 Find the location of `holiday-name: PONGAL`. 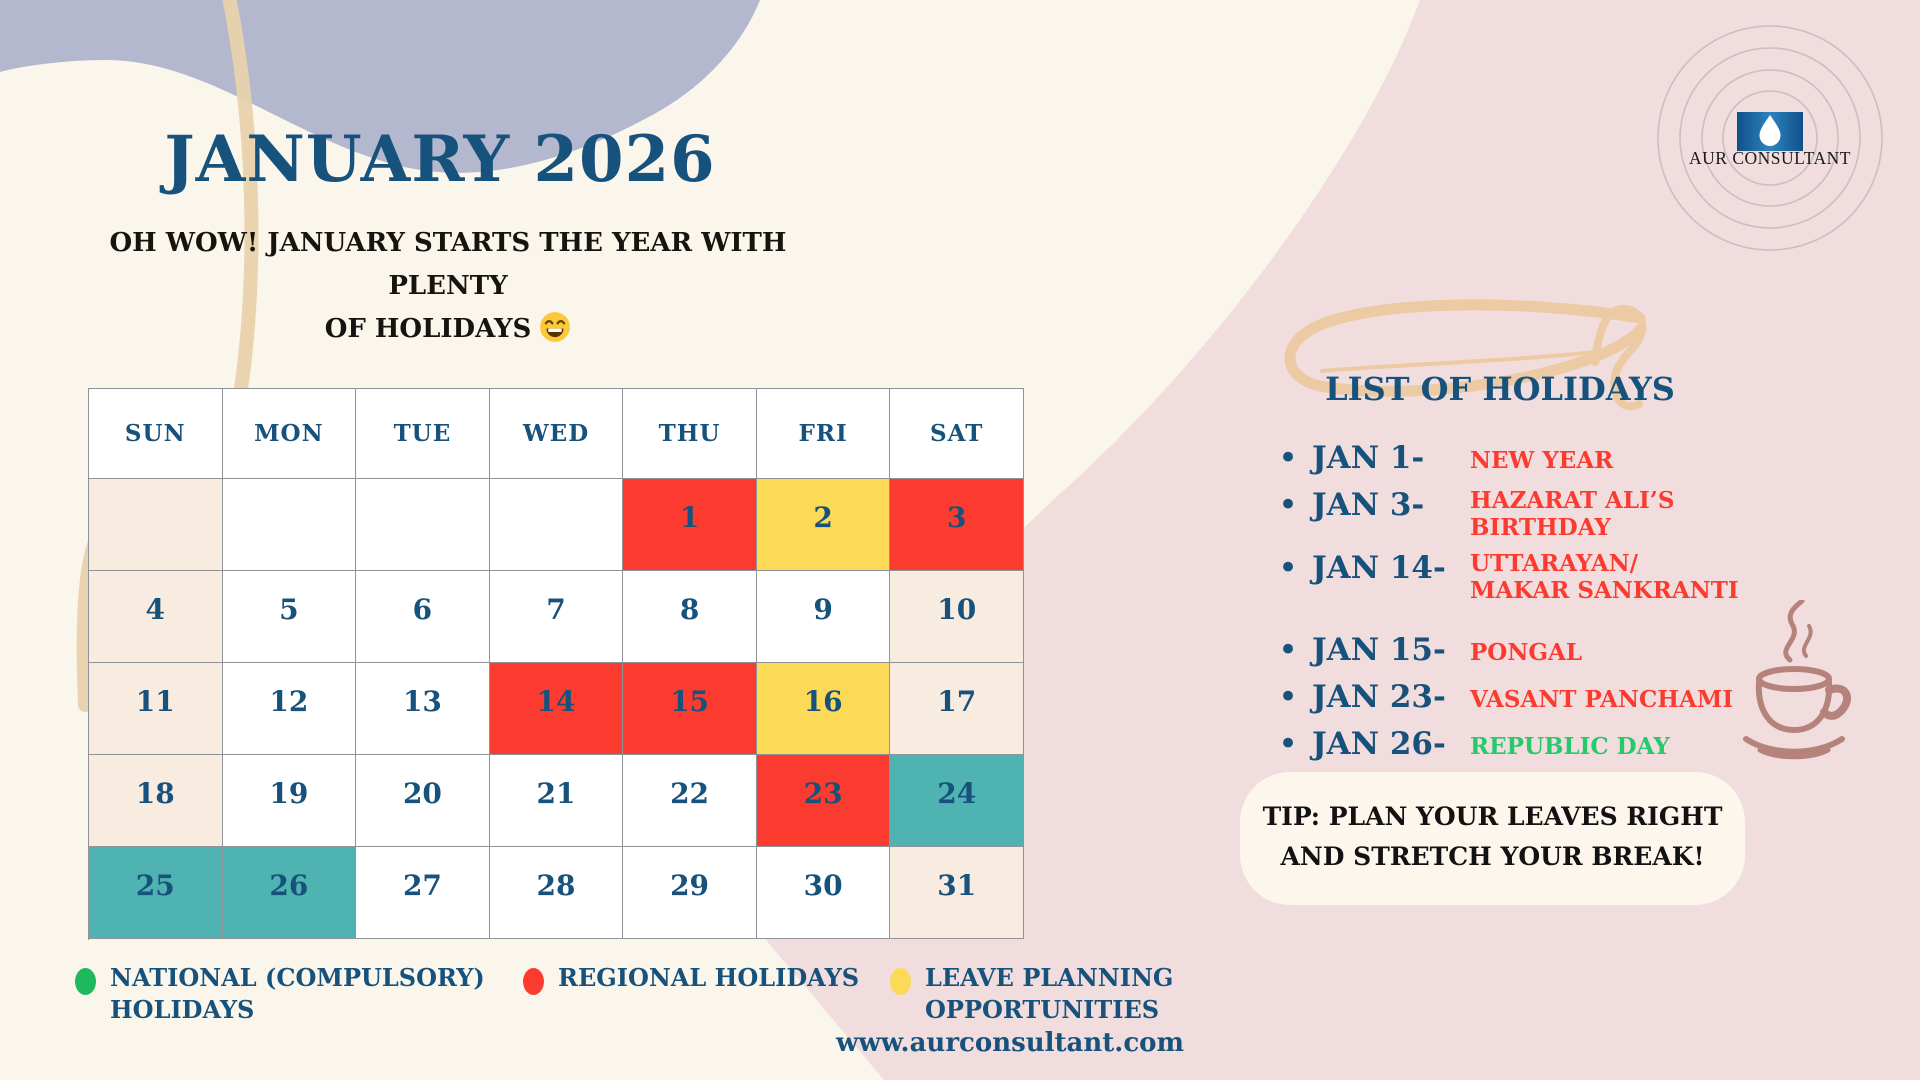

holiday-name: PONGAL is located at coordinates (1526, 652).